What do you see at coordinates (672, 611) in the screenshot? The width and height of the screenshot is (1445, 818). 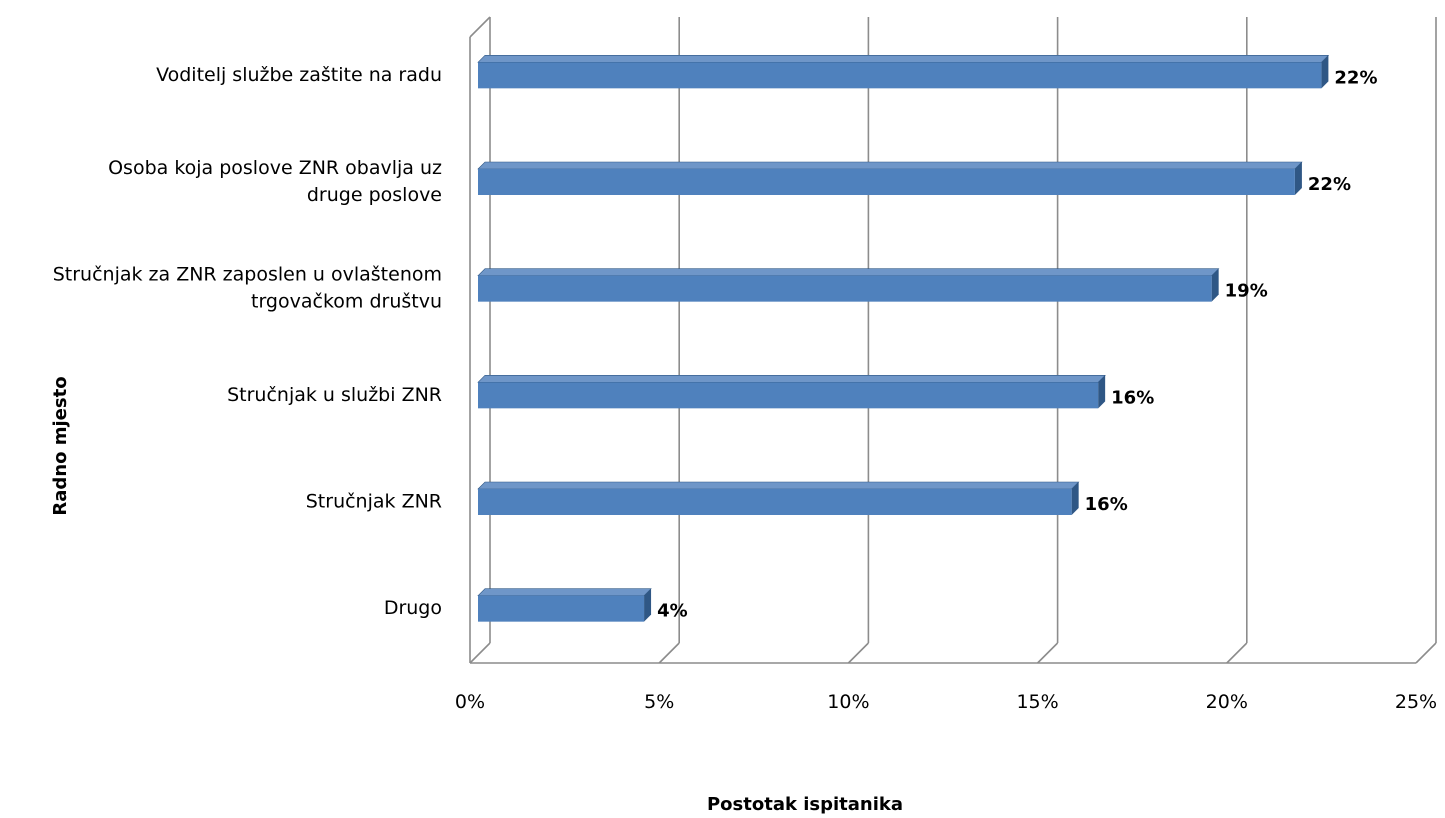 I see `data-label: 4%` at bounding box center [672, 611].